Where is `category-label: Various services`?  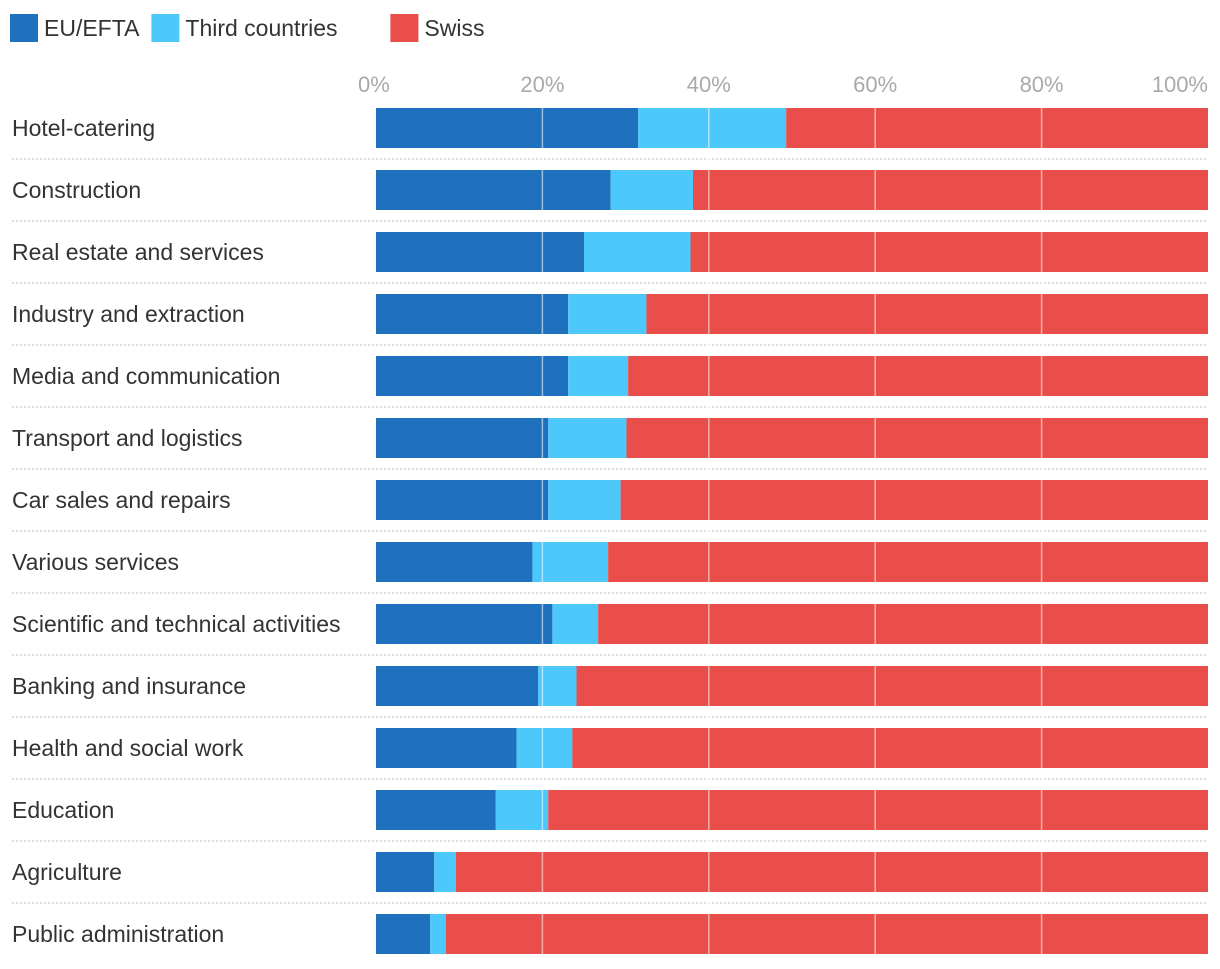 category-label: Various services is located at coordinates (95, 562).